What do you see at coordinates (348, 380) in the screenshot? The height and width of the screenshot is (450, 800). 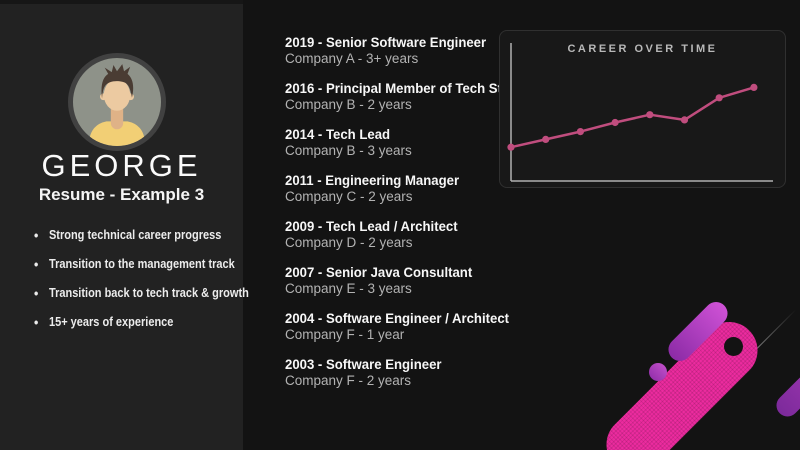 I see `timeline-entry-company: Company F - 2 years` at bounding box center [348, 380].